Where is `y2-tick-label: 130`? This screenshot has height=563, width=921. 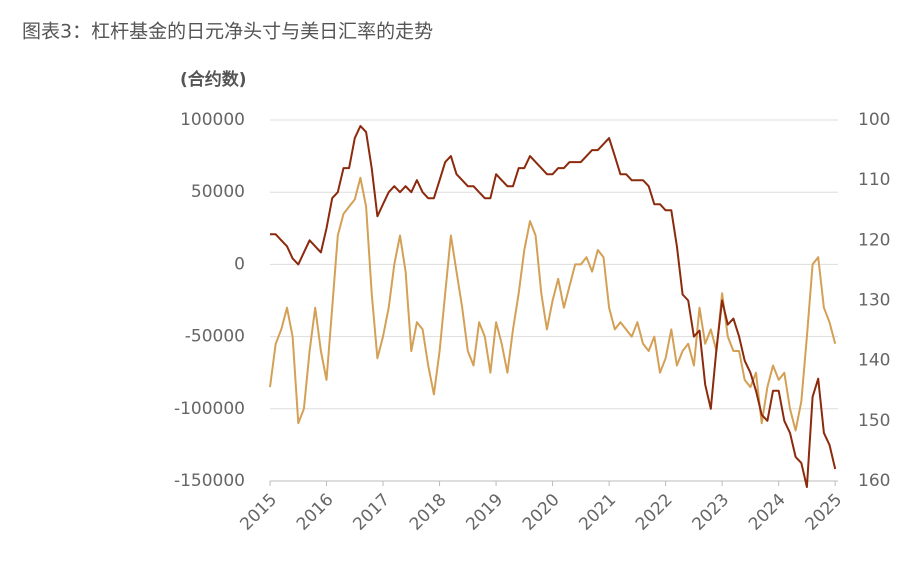
y2-tick-label: 130 is located at coordinates (874, 301).